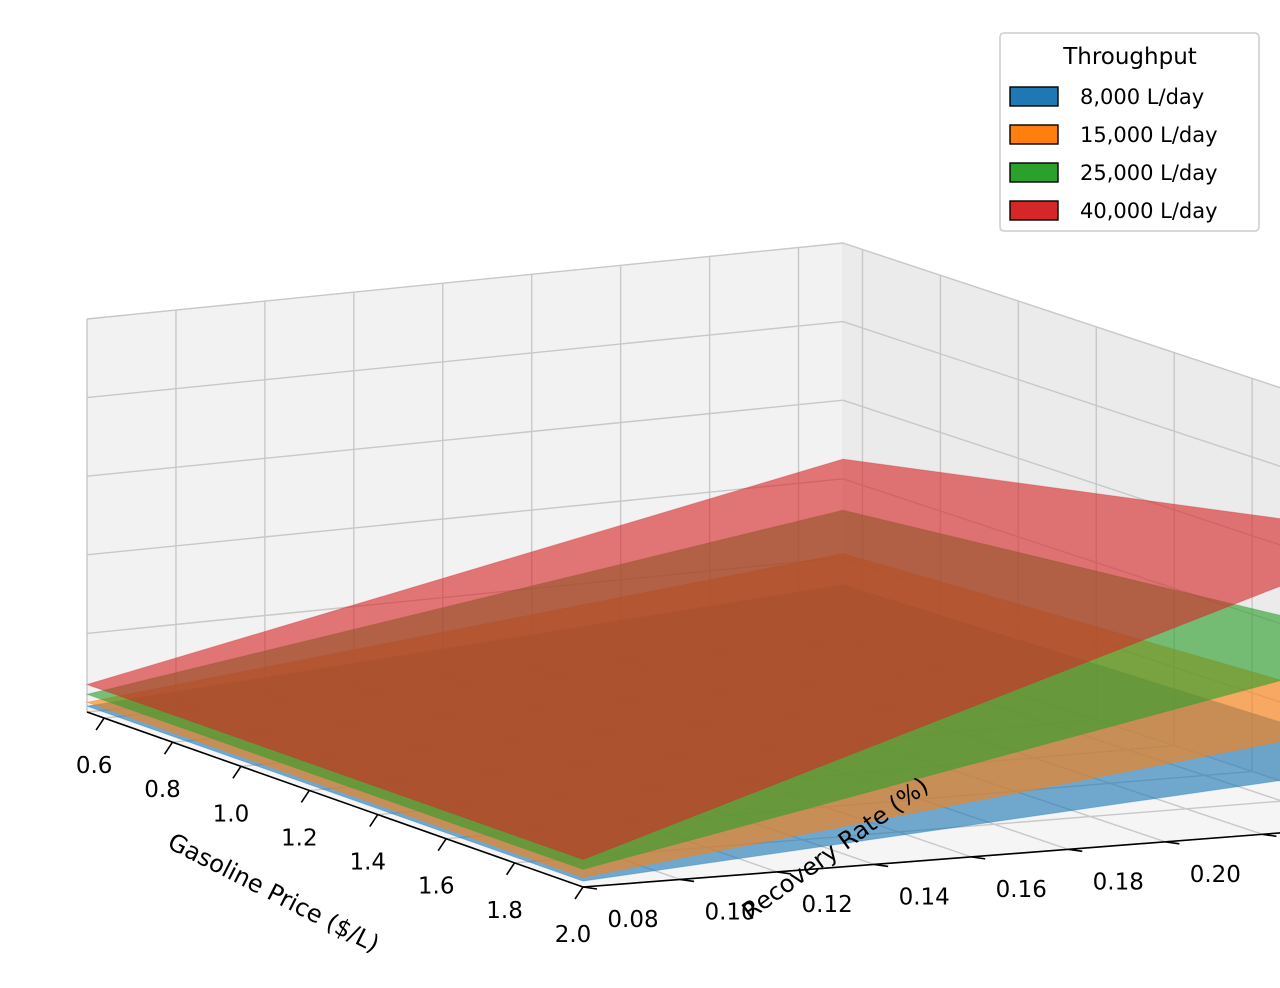 This screenshot has height=988, width=1280. What do you see at coordinates (1118, 882) in the screenshot?
I see `y-tick-label: 0.18` at bounding box center [1118, 882].